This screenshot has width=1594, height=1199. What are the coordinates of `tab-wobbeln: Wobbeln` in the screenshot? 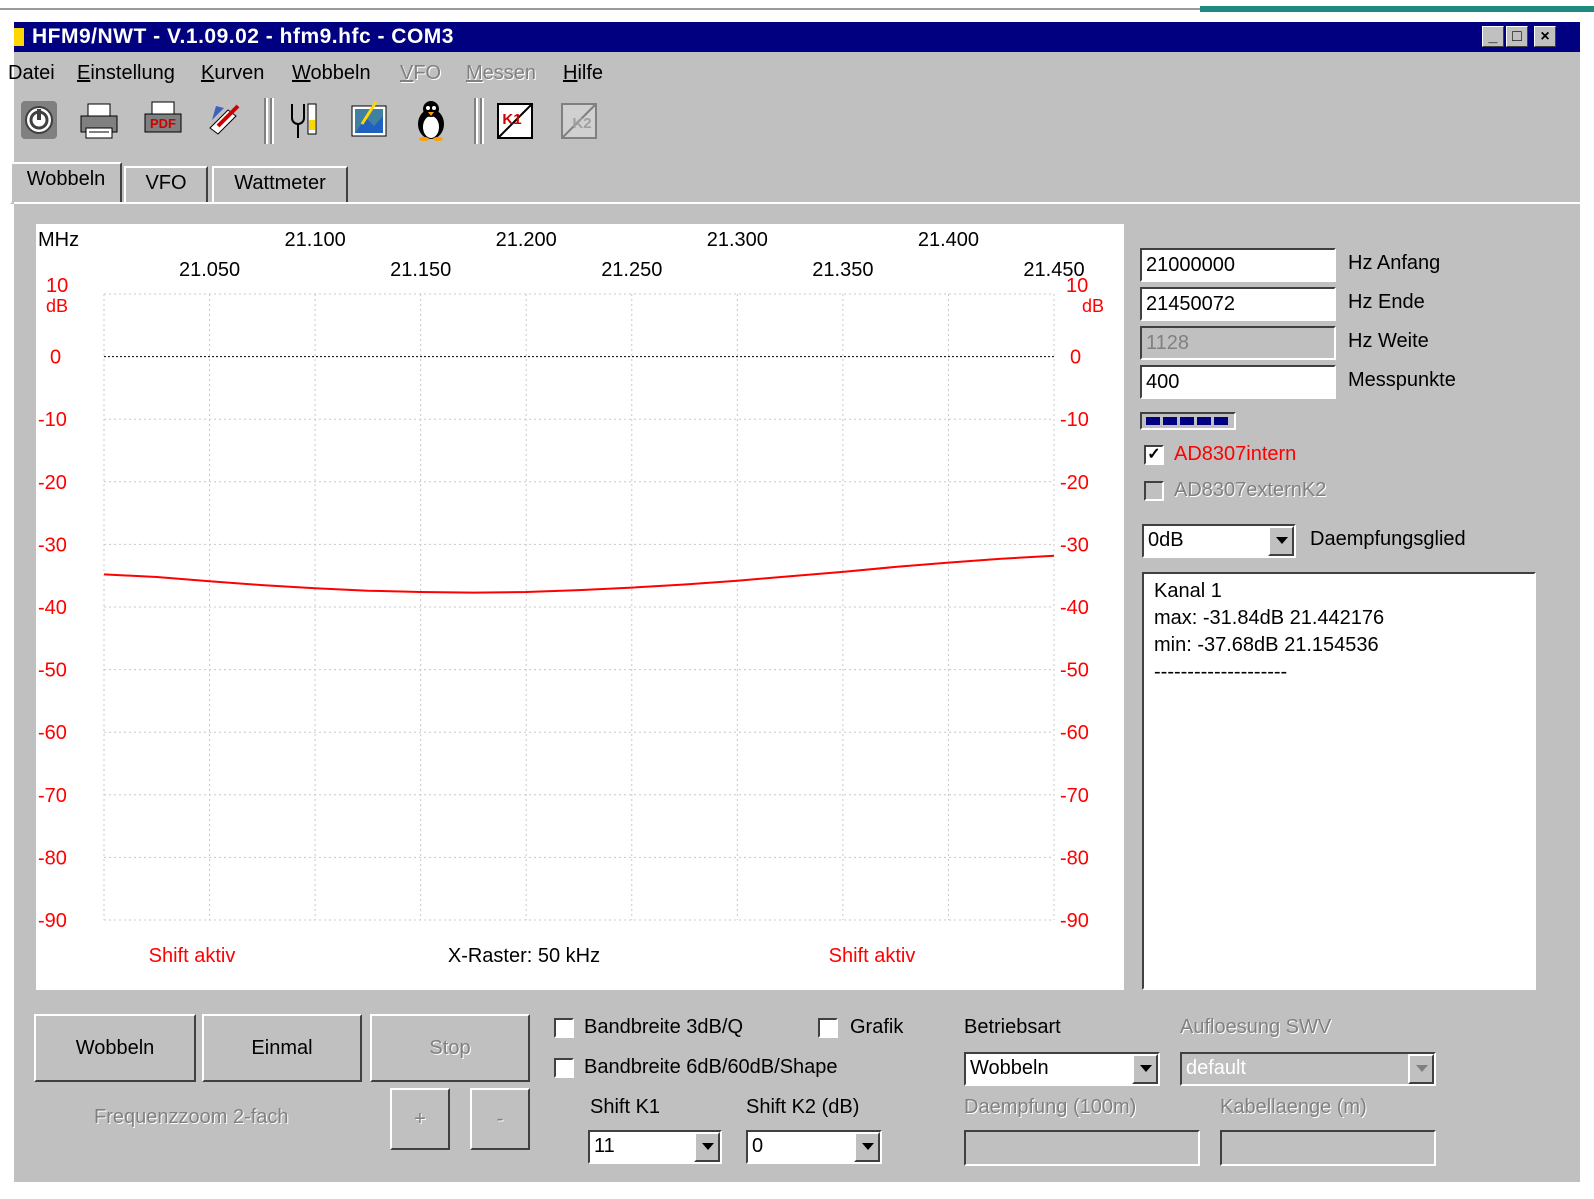 It's located at (66, 183).